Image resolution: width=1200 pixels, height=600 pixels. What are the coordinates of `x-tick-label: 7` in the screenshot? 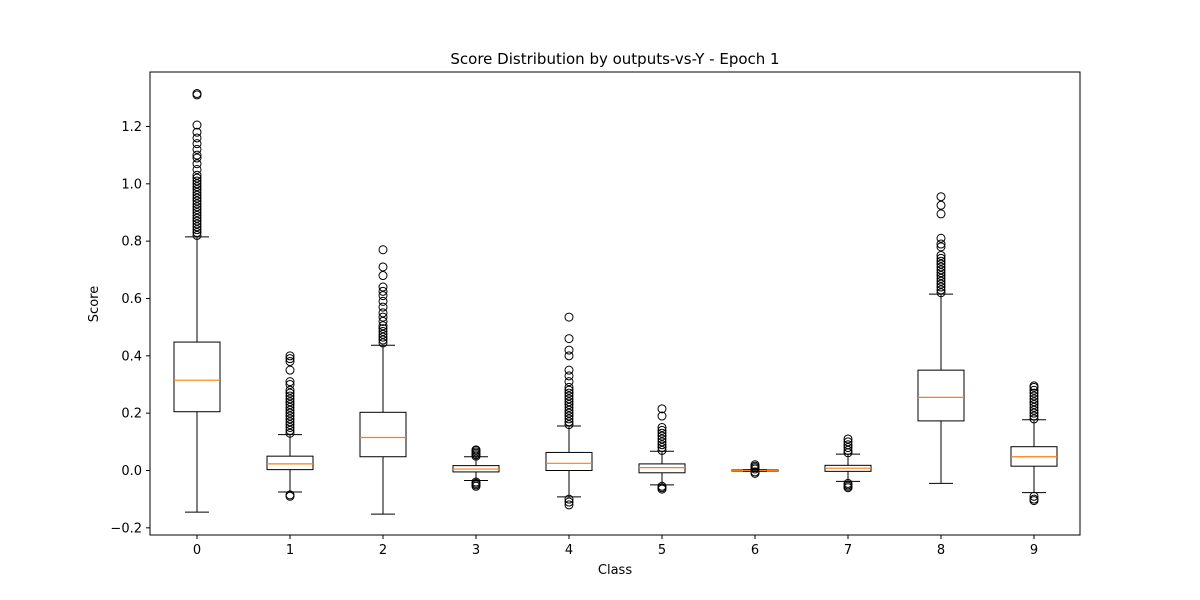 It's located at (848, 550).